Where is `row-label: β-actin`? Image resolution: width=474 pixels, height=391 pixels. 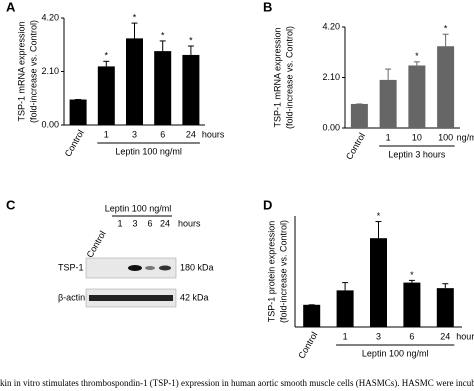 row-label: β-actin is located at coordinates (71, 297).